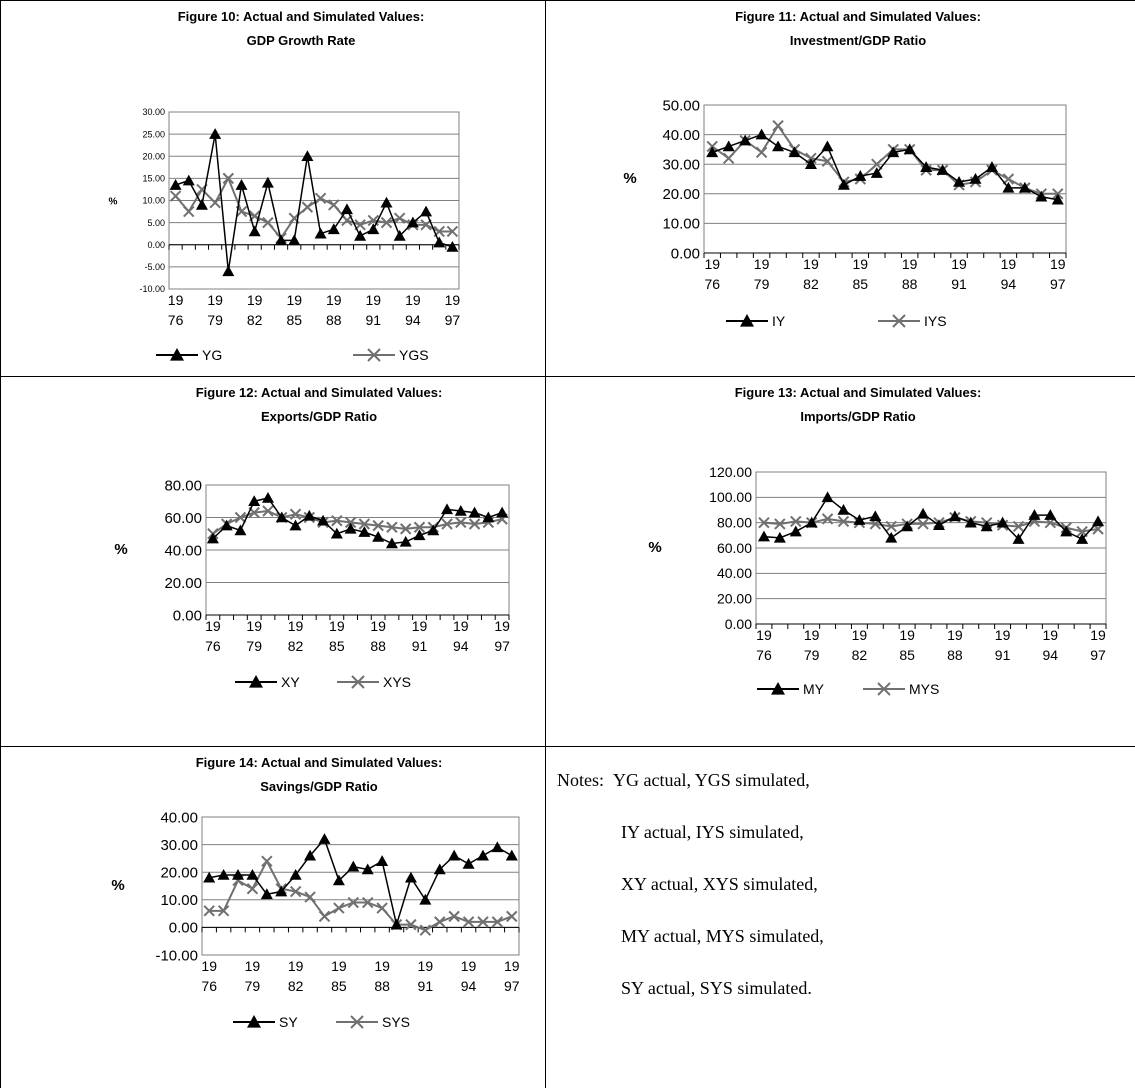 The height and width of the screenshot is (1088, 1135). Describe the element at coordinates (179, 900) in the screenshot. I see `fig14-y-tick-label: 10.00` at that location.